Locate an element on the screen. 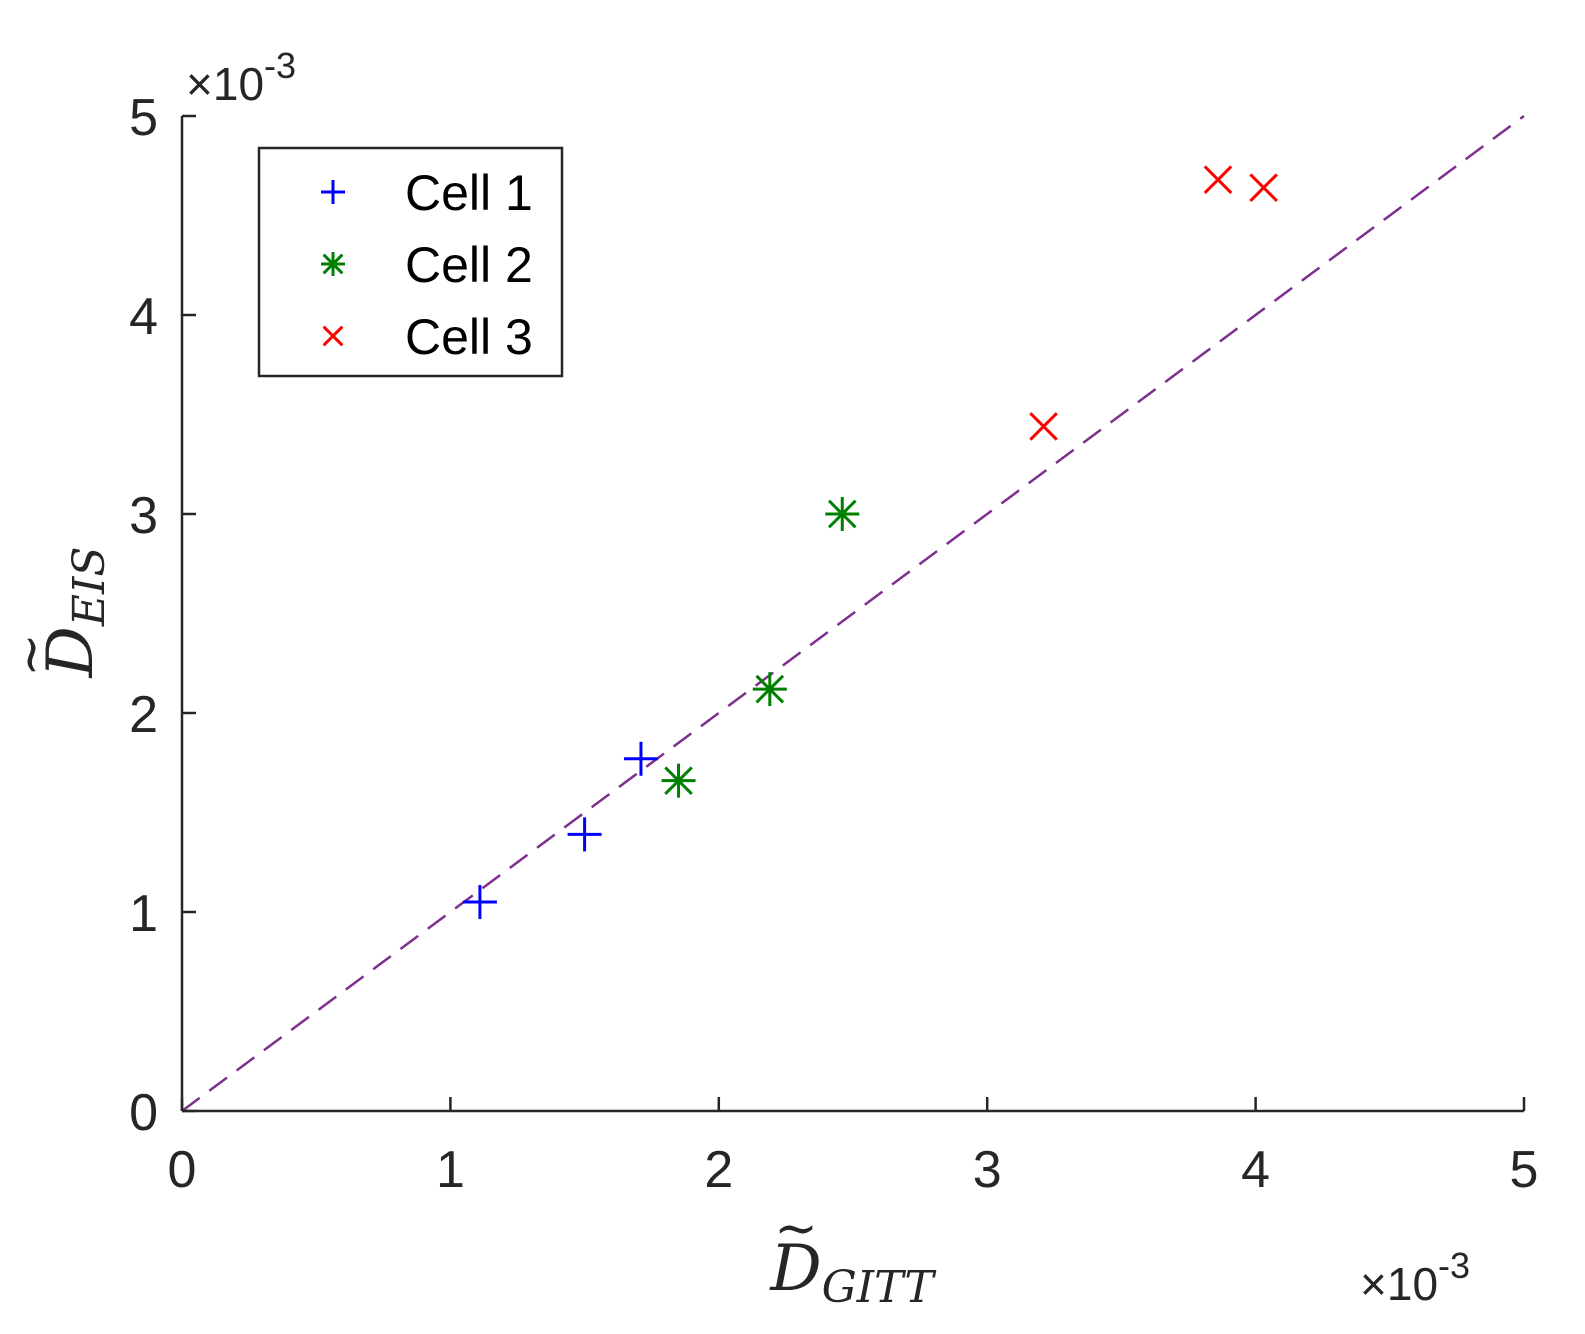 The height and width of the screenshot is (1334, 1585). y-axis-title-text: DEIS is located at coordinates (74, 613).